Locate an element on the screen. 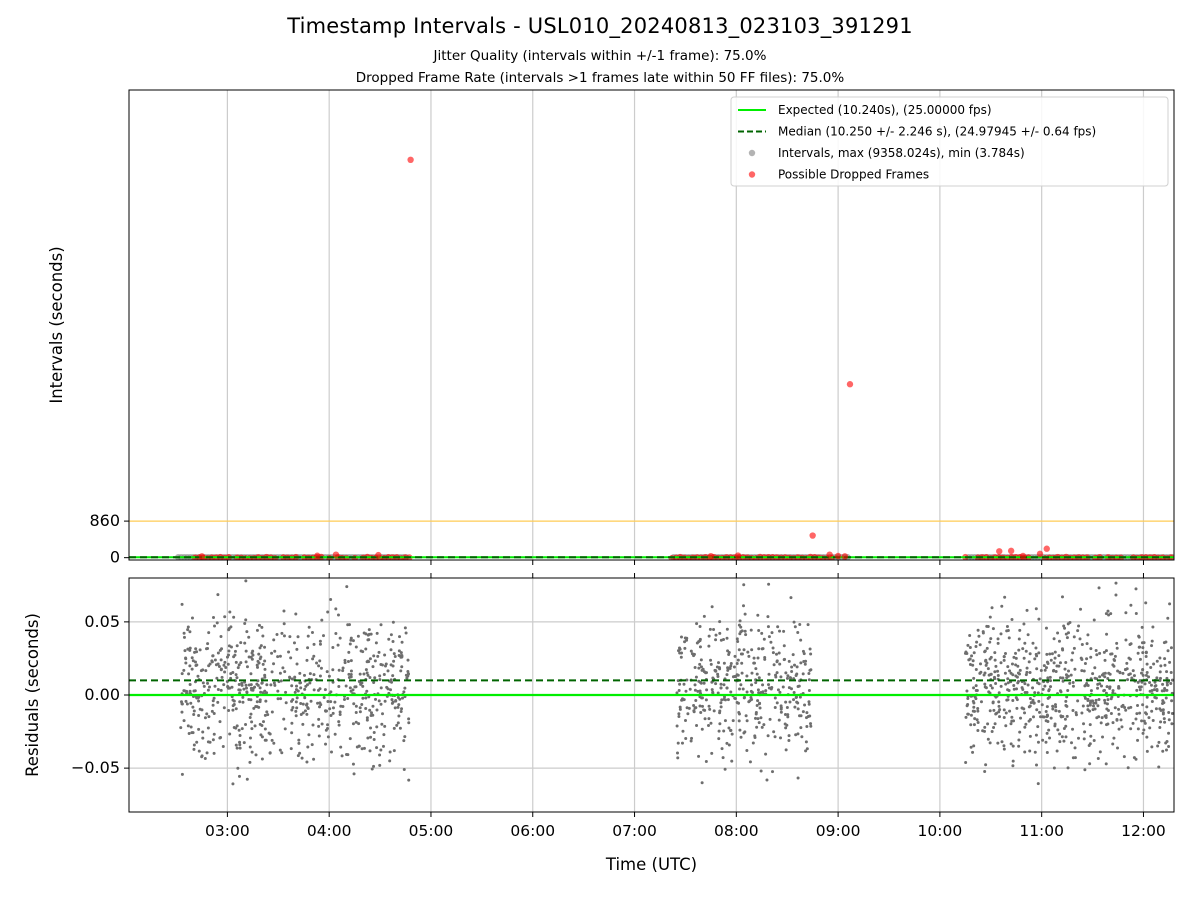 This screenshot has height=900, width=1200. dropped-frame-point is located at coordinates (711, 556).